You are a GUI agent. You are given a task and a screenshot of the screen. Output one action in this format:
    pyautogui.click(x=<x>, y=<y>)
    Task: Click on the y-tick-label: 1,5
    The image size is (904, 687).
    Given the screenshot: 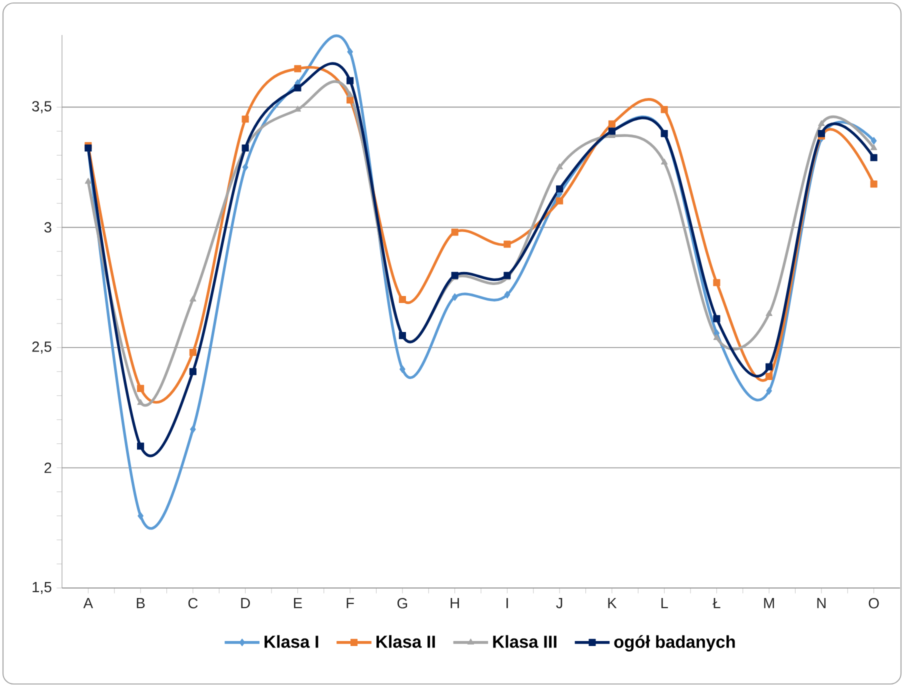 What is the action you would take?
    pyautogui.click(x=42, y=588)
    